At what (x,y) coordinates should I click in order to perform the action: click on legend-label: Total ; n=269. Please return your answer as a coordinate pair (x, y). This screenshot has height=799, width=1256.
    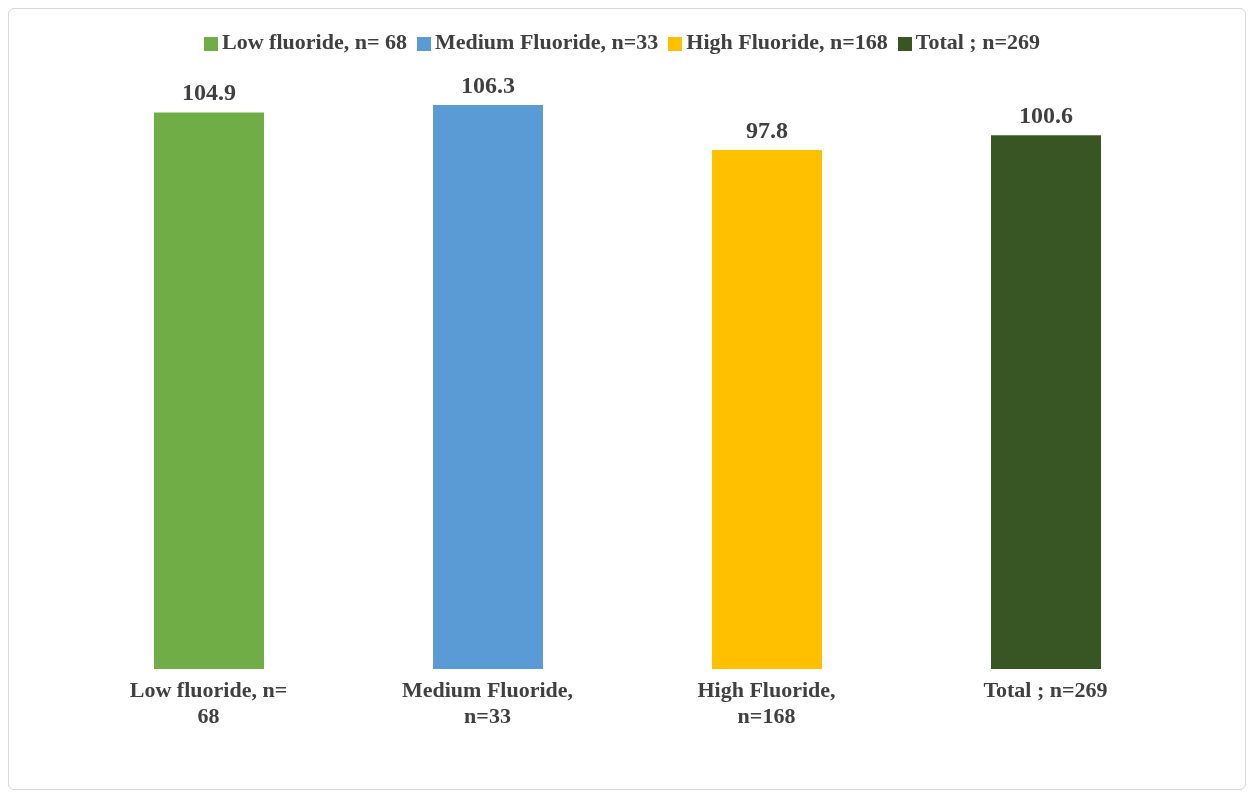
    Looking at the image, I should click on (977, 41).